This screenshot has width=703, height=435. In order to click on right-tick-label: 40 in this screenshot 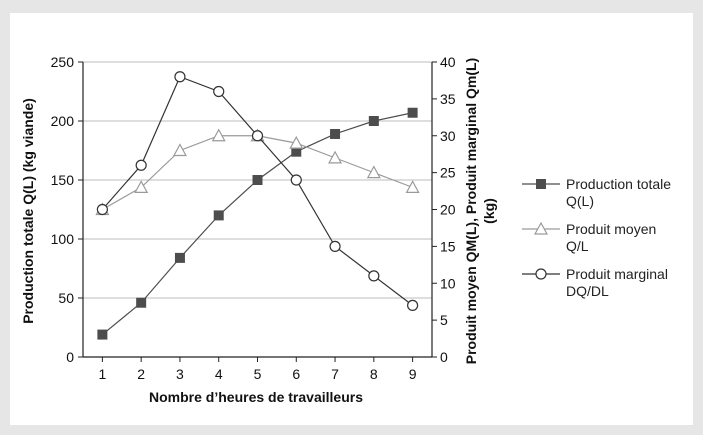, I will do `click(448, 62)`.